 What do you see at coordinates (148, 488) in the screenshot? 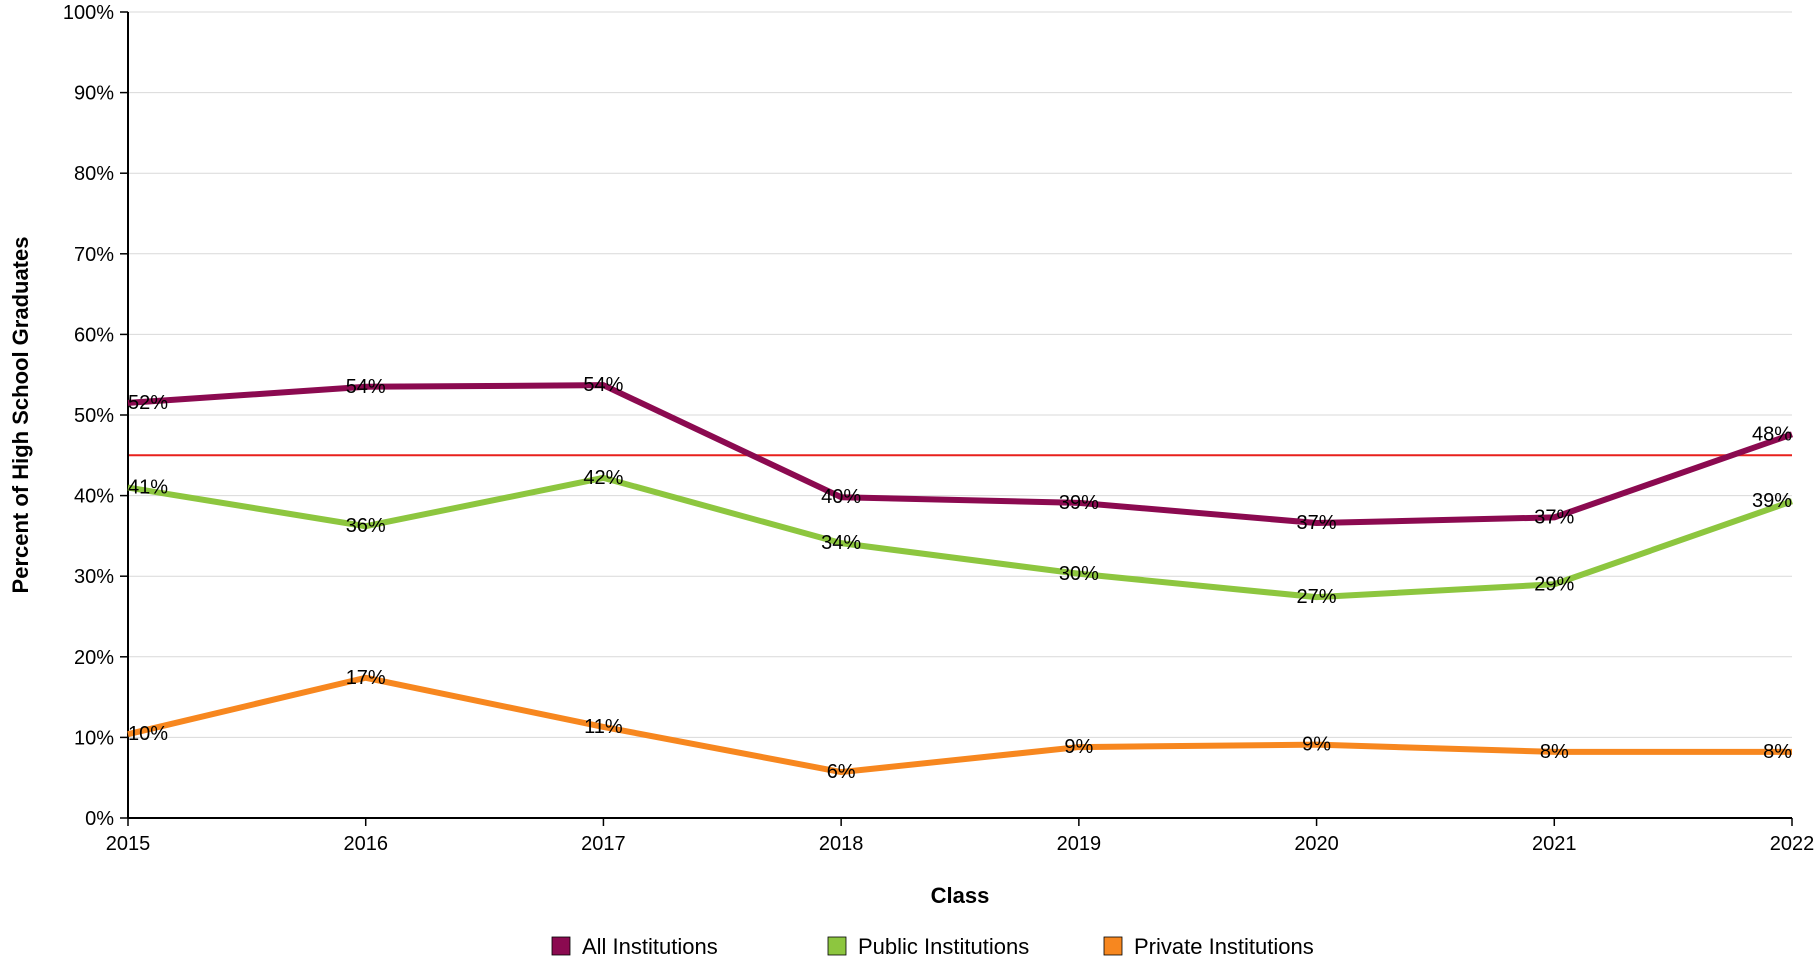
I see `data-label: 41%` at bounding box center [148, 488].